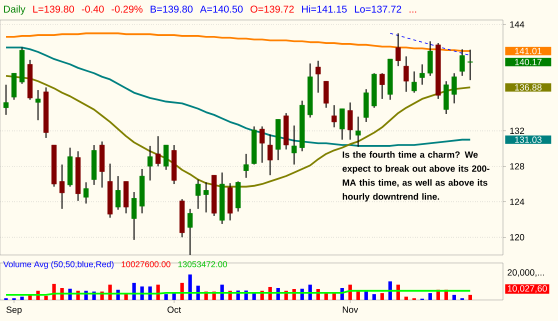  What do you see at coordinates (14, 310) in the screenshot?
I see `x-tick-label: Sep` at bounding box center [14, 310].